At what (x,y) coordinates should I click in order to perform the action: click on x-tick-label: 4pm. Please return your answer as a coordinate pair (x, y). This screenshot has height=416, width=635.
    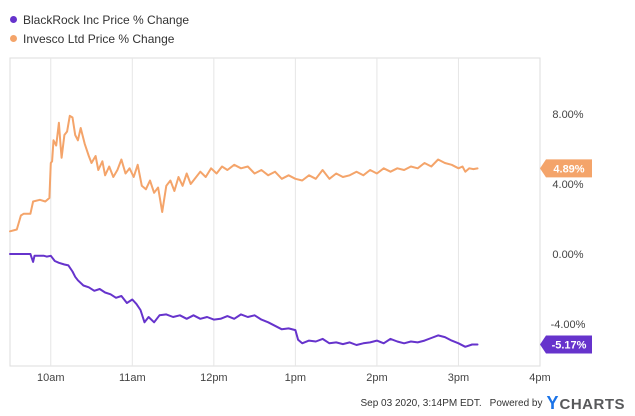
    Looking at the image, I should click on (539, 378).